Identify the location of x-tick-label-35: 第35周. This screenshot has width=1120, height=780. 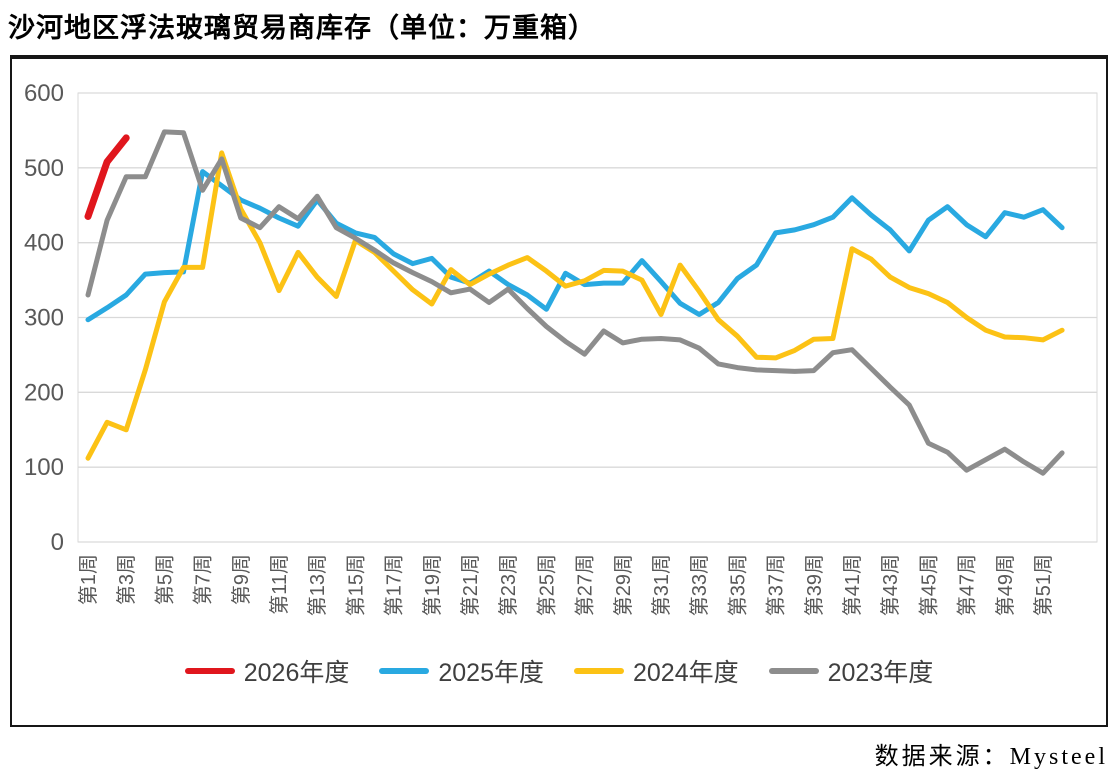
(737, 585).